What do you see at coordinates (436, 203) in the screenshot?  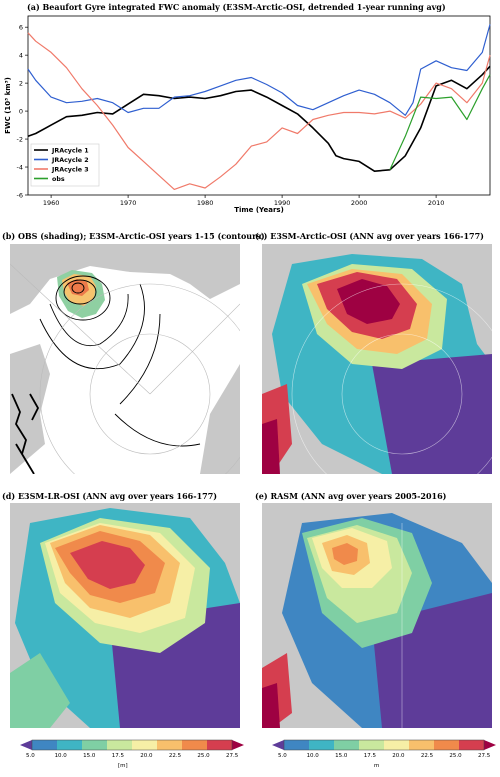 I see `x-tick-label: 2010` at bounding box center [436, 203].